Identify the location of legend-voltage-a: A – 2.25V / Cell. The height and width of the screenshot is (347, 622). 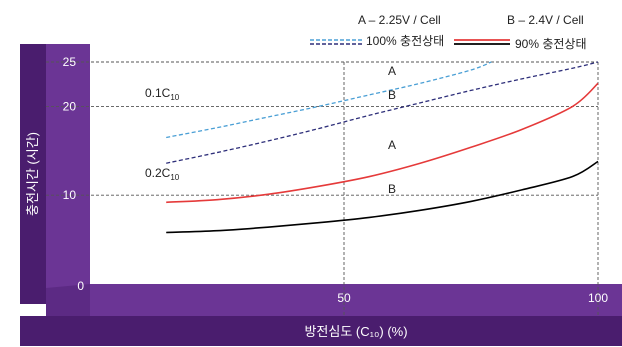
(399, 20).